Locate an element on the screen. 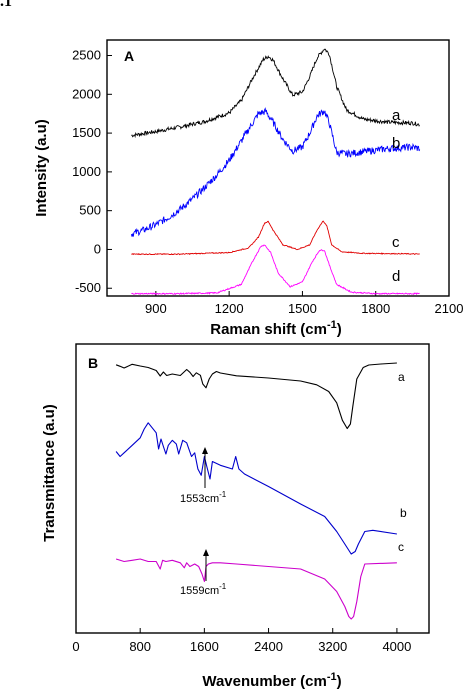  raman-curve-label-c: c is located at coordinates (396, 242).